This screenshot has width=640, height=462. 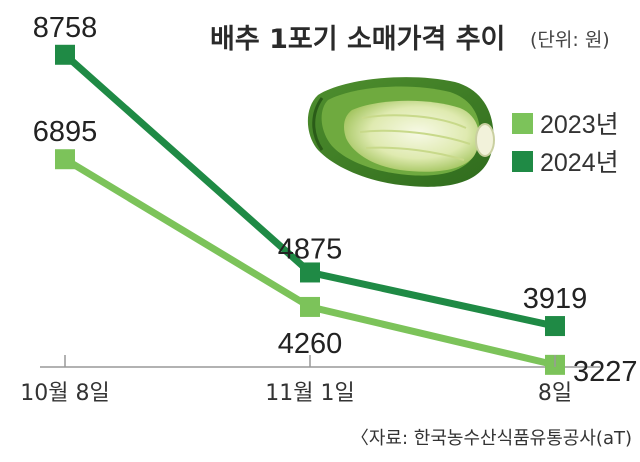 I want to click on legend: 2023년 2024년, so click(x=565, y=144).